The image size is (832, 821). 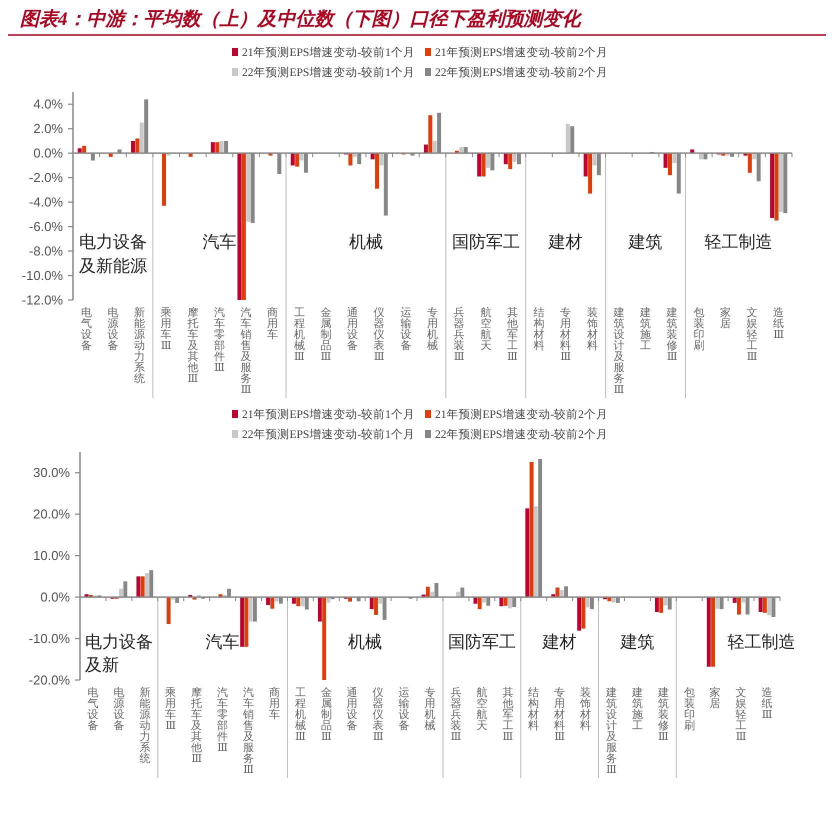 What do you see at coordinates (301, 19) in the screenshot?
I see `chart-title: 图表4：中游：平均数（上）及中位数（下图）口径下盈利预测变化` at bounding box center [301, 19].